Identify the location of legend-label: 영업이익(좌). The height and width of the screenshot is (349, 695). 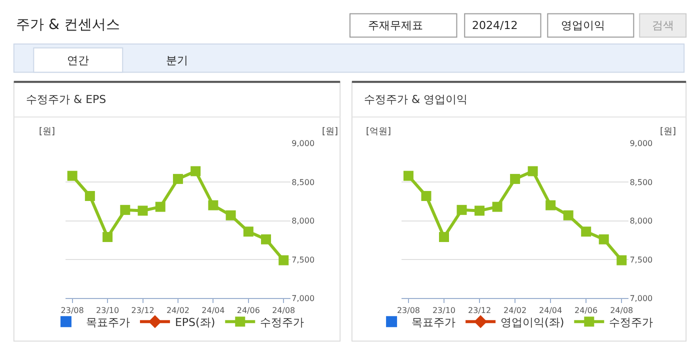
(532, 322).